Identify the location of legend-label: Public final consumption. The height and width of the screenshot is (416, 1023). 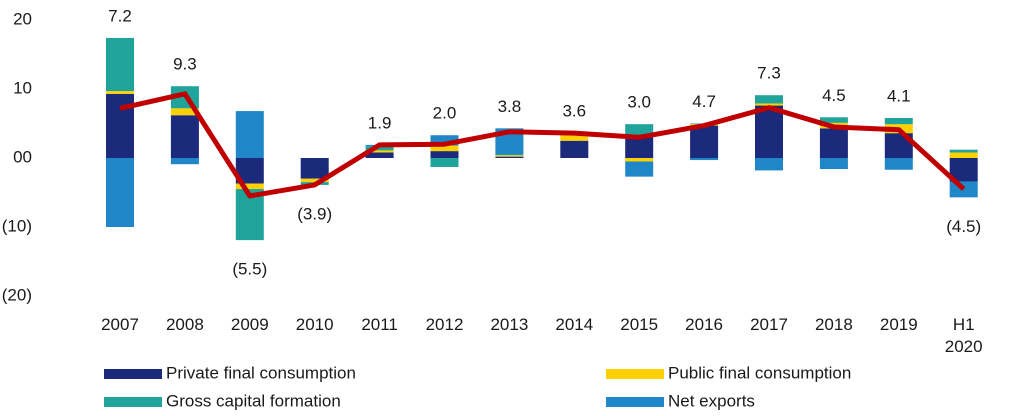
(759, 372).